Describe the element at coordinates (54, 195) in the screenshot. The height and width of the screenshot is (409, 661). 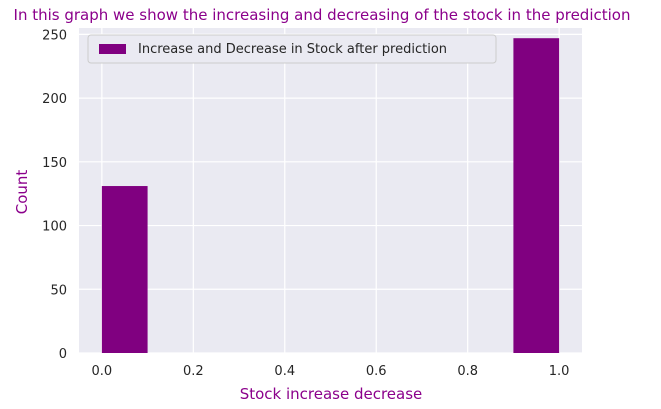
I see `y-axis-ticks: 0 50 100 150 200 250` at that location.